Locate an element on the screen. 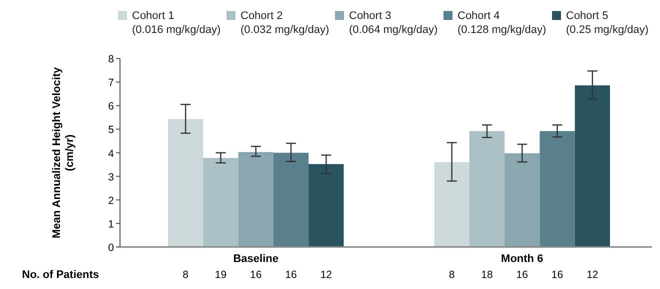 The image size is (660, 289). text: 19 is located at coordinates (220, 275).